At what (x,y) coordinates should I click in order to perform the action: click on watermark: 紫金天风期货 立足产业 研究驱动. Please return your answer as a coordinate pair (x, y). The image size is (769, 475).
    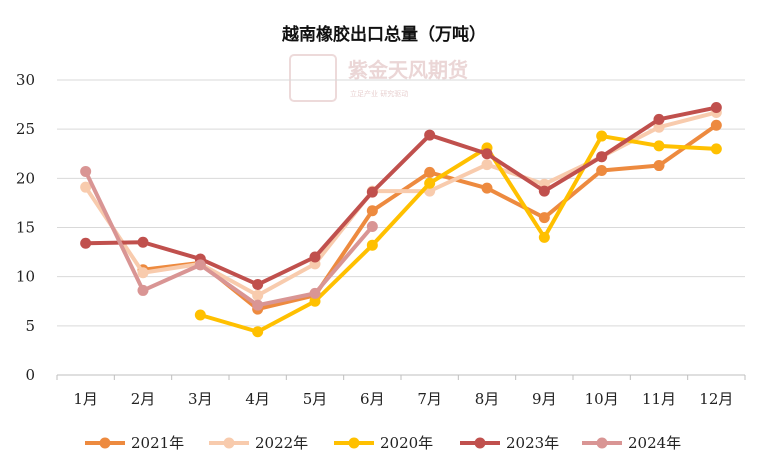
    Looking at the image, I should click on (378, 78).